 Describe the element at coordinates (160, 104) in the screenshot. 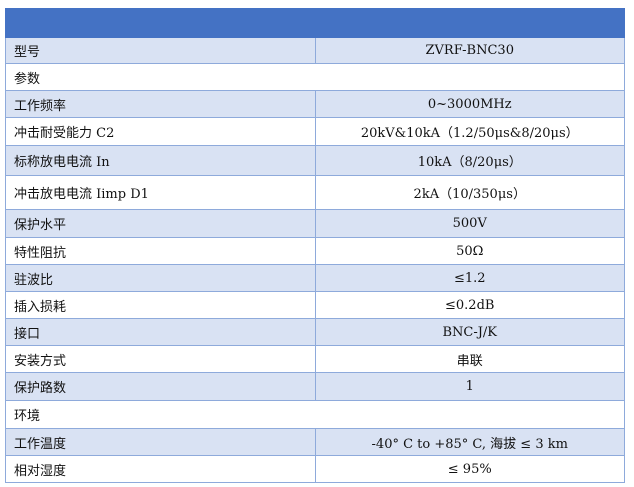

I see `spec-label: 工作频率` at that location.